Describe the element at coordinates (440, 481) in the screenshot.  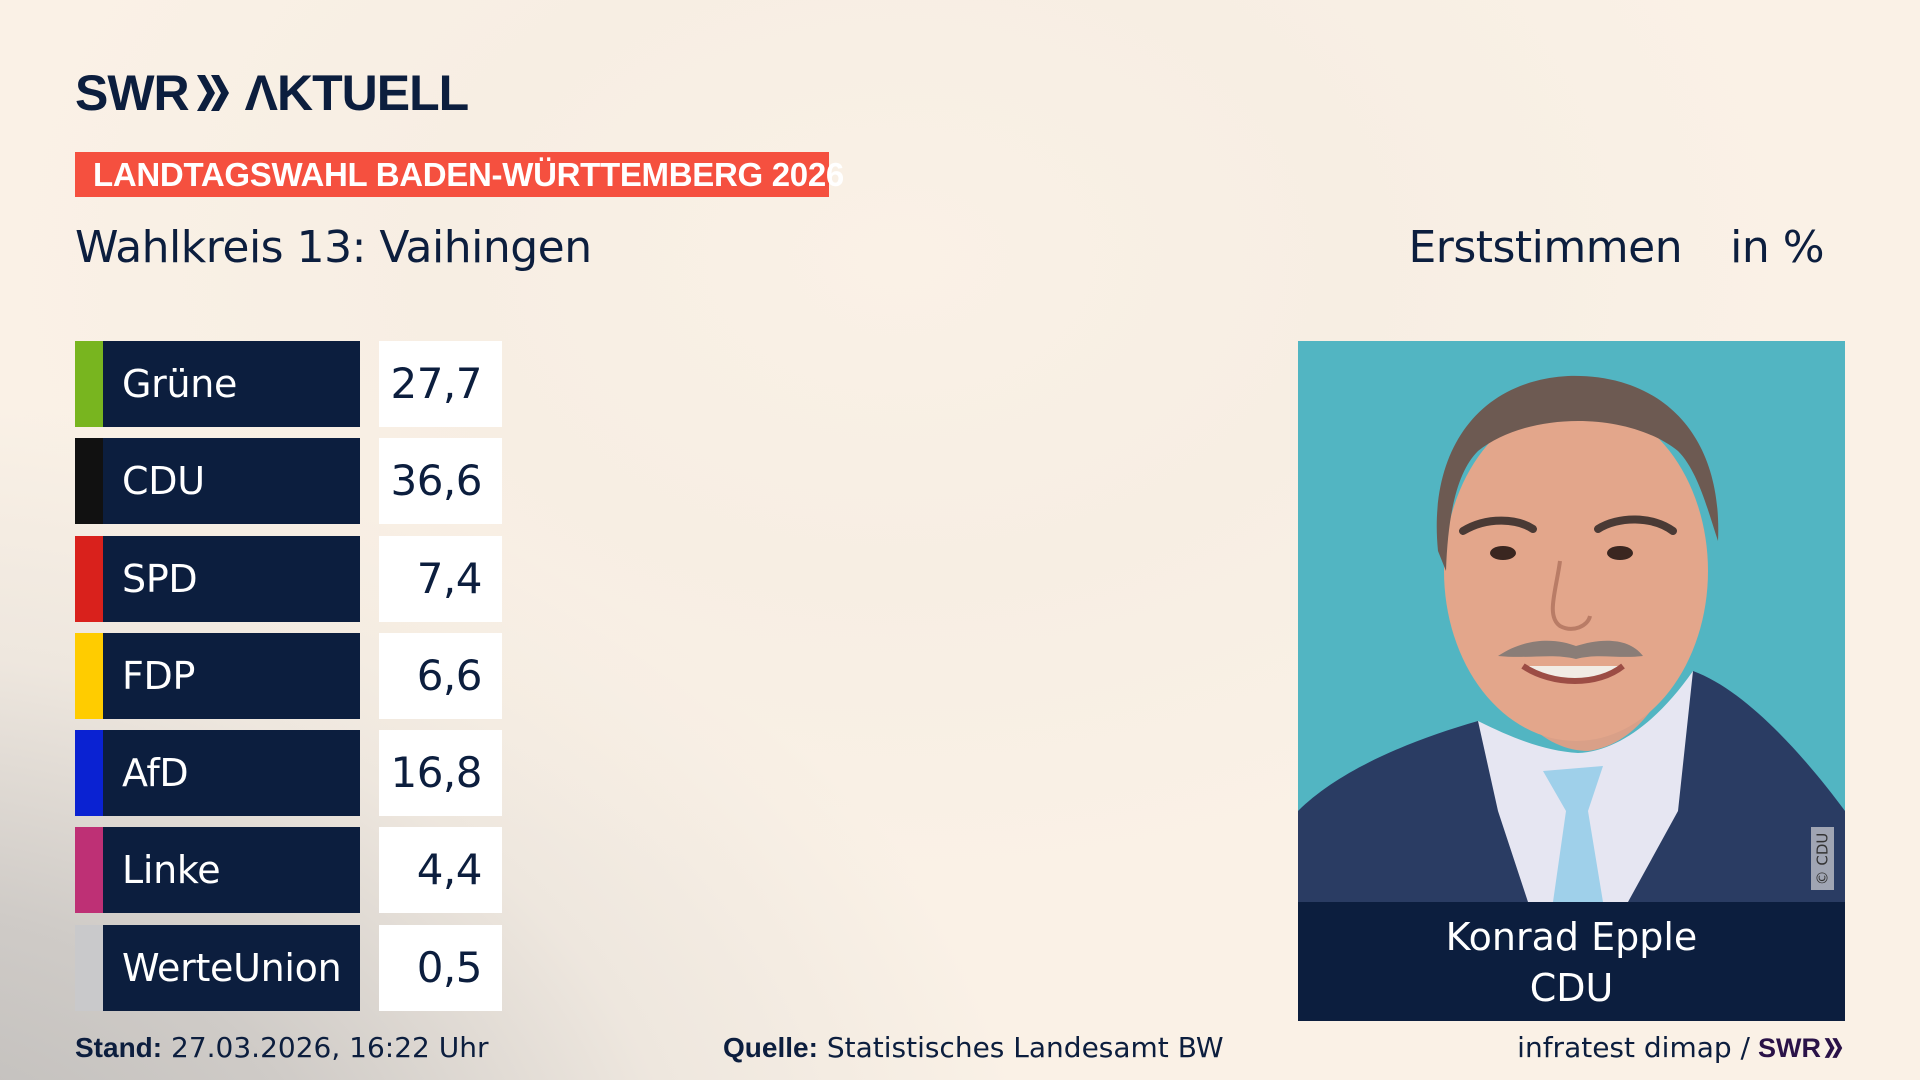
I see `party-value: 36,6` at that location.